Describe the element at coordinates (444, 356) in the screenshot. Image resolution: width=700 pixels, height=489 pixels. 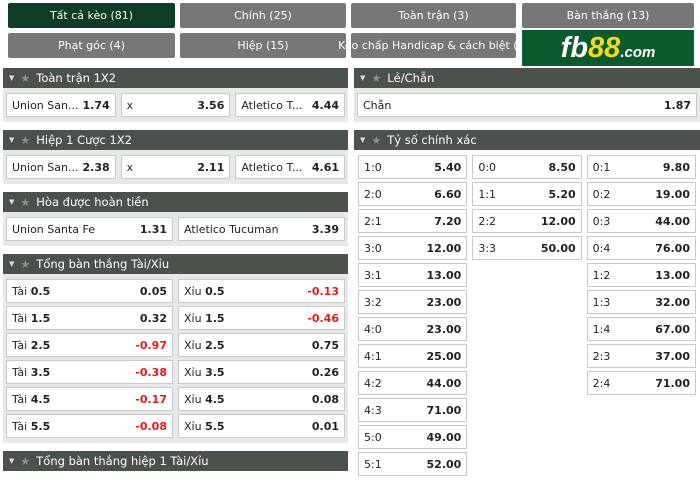
I see `odds-value: 25.00` at that location.